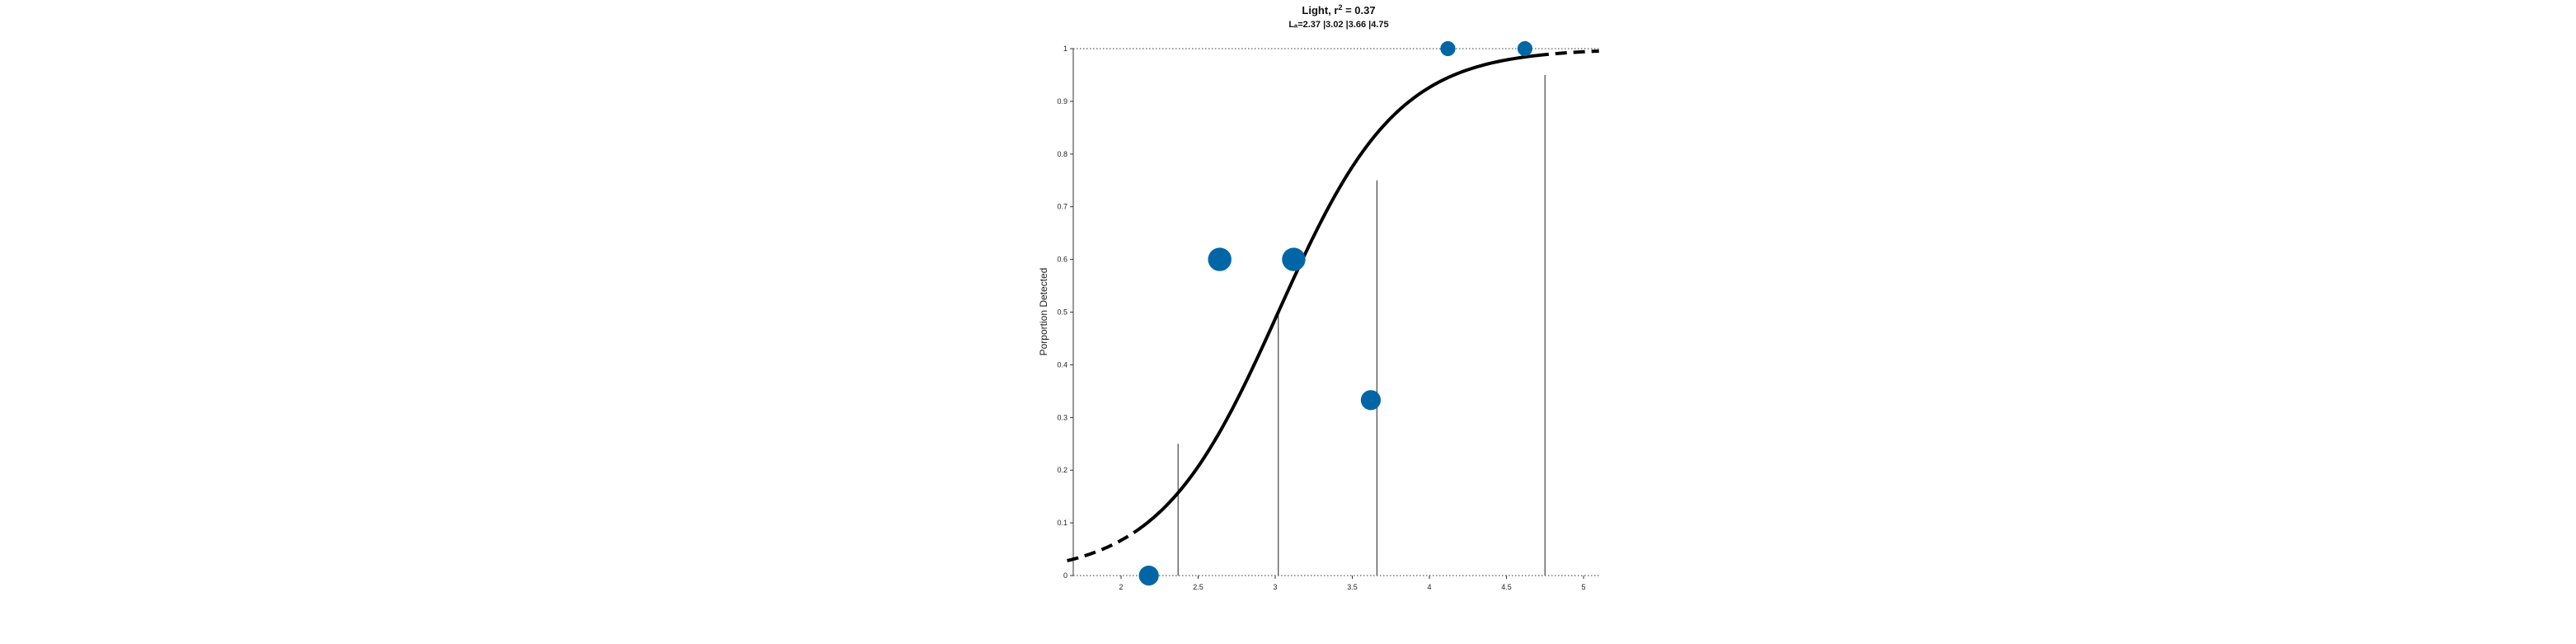 The height and width of the screenshot is (644, 2576). What do you see at coordinates (1062, 364) in the screenshot?
I see `y-tick-label: 0.4` at bounding box center [1062, 364].